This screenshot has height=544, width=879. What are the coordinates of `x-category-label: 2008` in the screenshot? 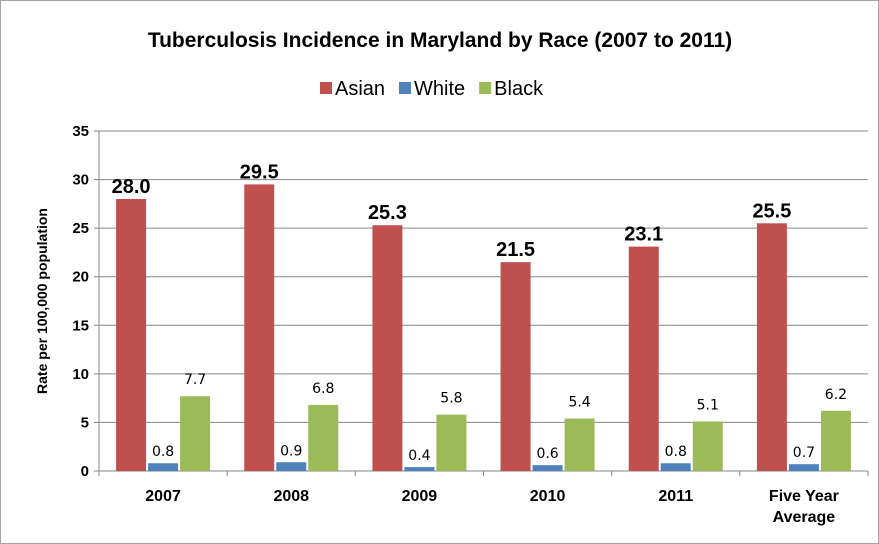 It's located at (291, 496).